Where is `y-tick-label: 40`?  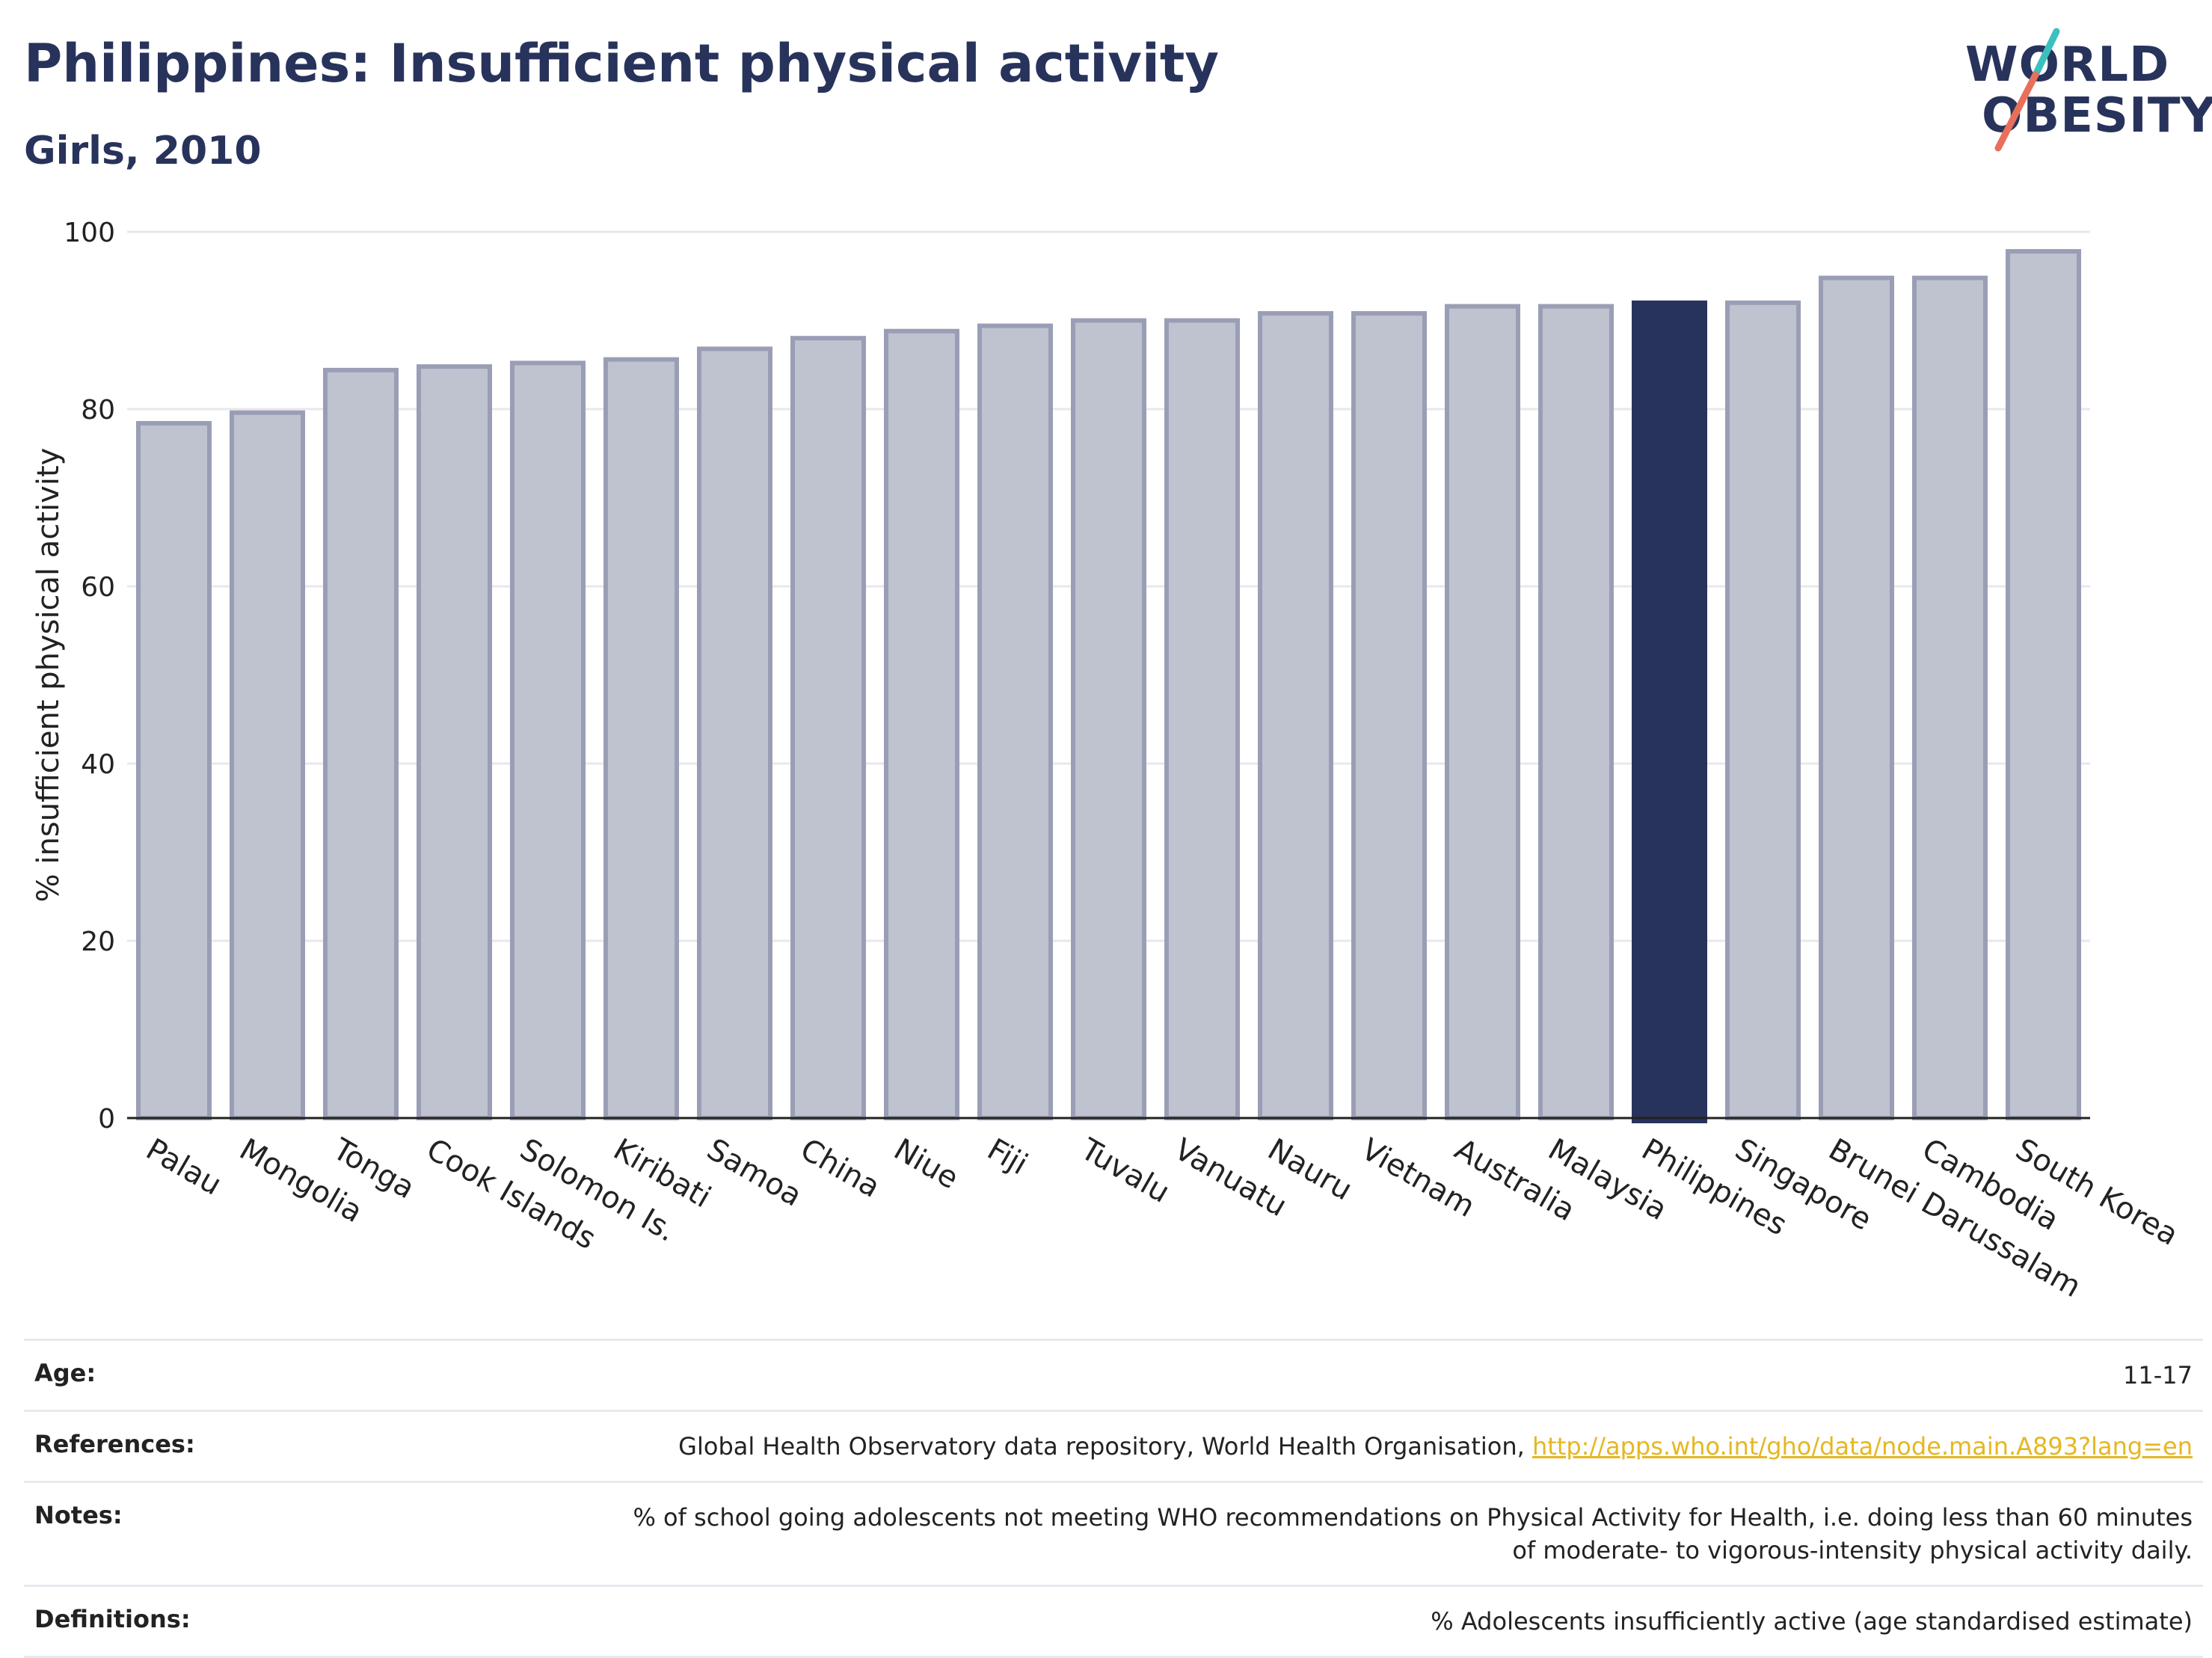 y-tick-label: 40 is located at coordinates (98, 764).